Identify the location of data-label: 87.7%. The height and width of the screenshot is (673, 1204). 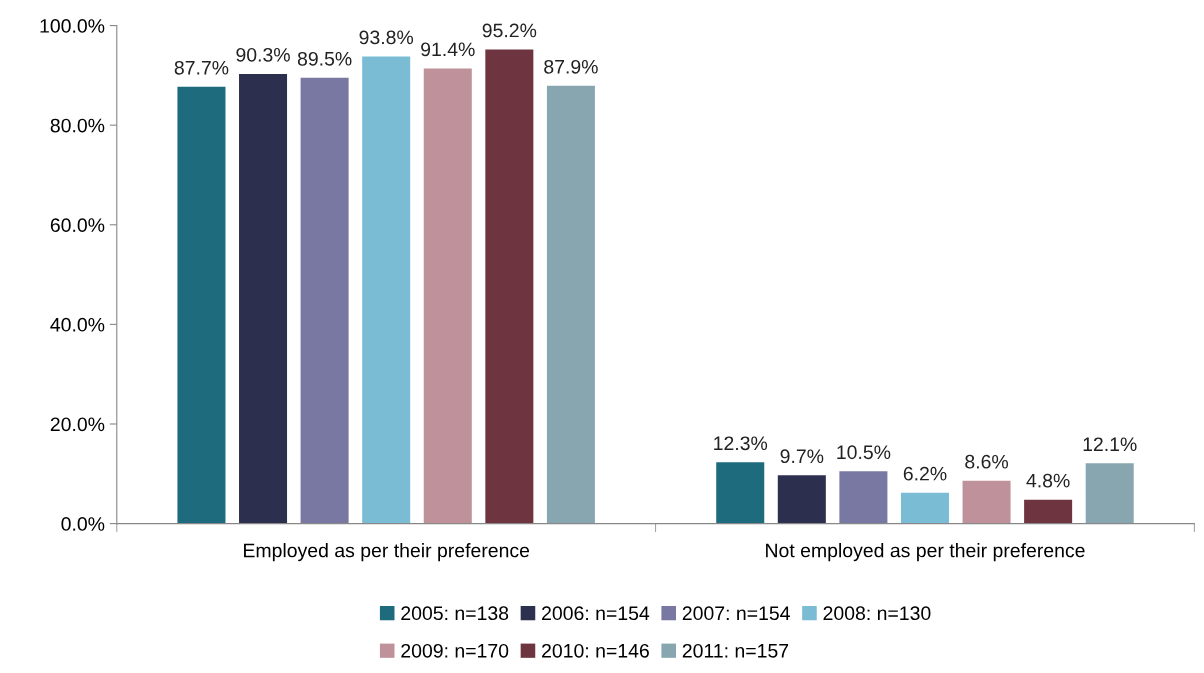
(201, 67).